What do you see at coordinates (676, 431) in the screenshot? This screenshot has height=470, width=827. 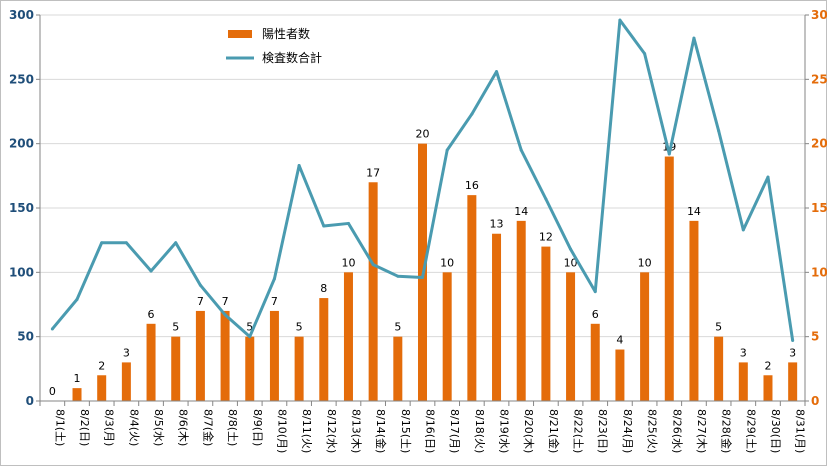 I see `category-label: 8/26(水)` at bounding box center [676, 431].